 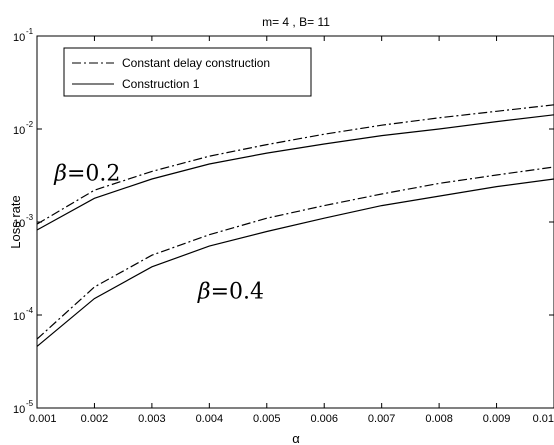 I want to click on x-tick-label: 0.002, so click(x=95, y=419).